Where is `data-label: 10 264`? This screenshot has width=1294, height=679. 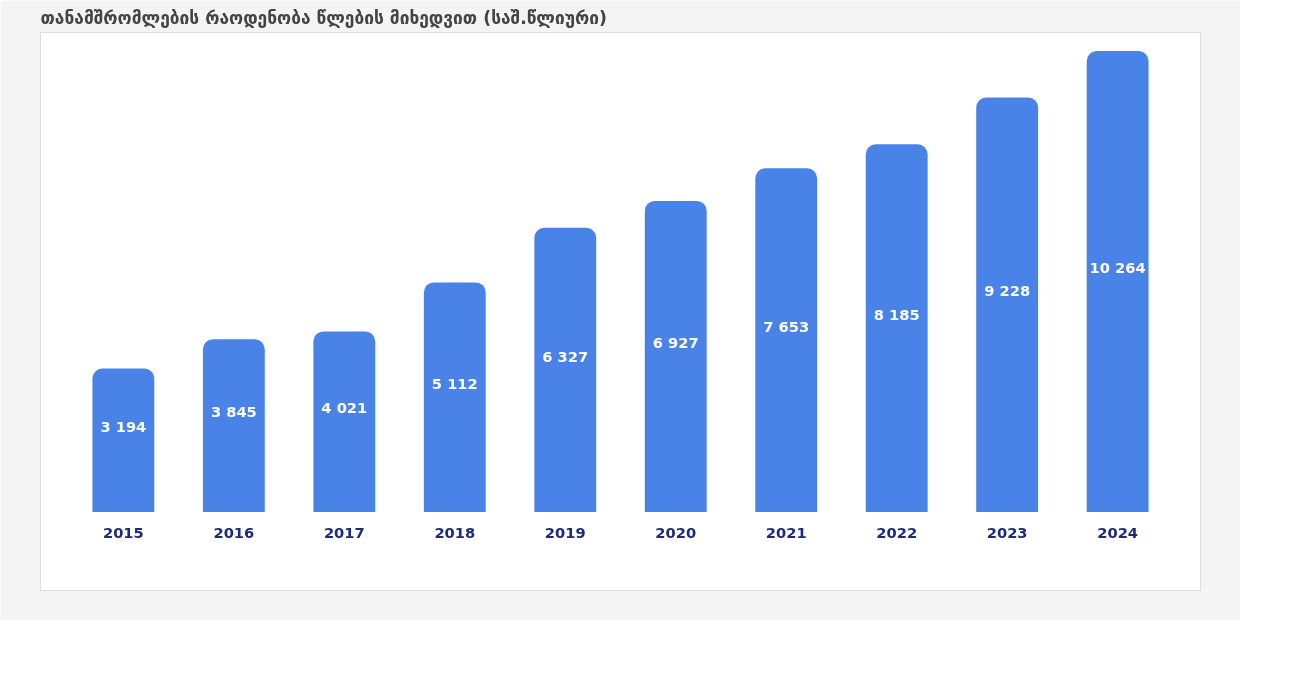 data-label: 10 264 is located at coordinates (1117, 268).